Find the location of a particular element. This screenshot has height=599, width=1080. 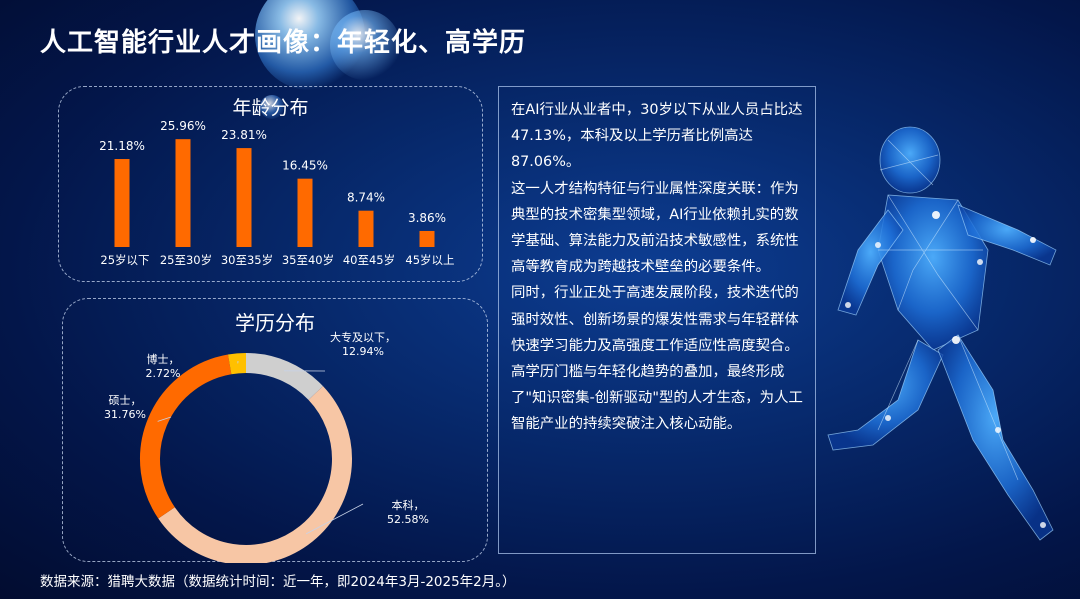

age-bar-value-label: 3.86% is located at coordinates (427, 218).